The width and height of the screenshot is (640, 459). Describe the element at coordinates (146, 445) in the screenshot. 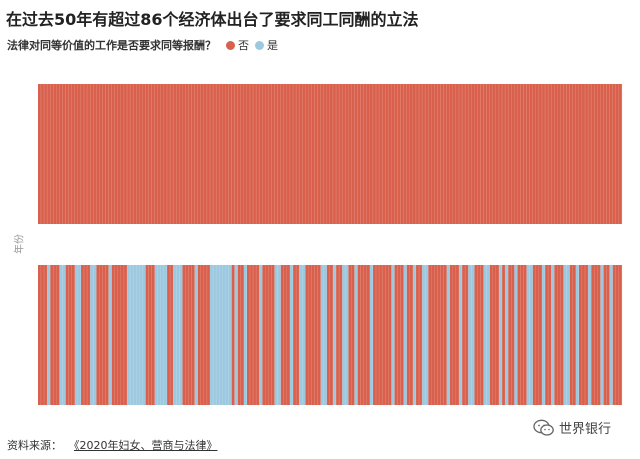

I see `source-link: 《2020年妇女、营商与法律》` at that location.